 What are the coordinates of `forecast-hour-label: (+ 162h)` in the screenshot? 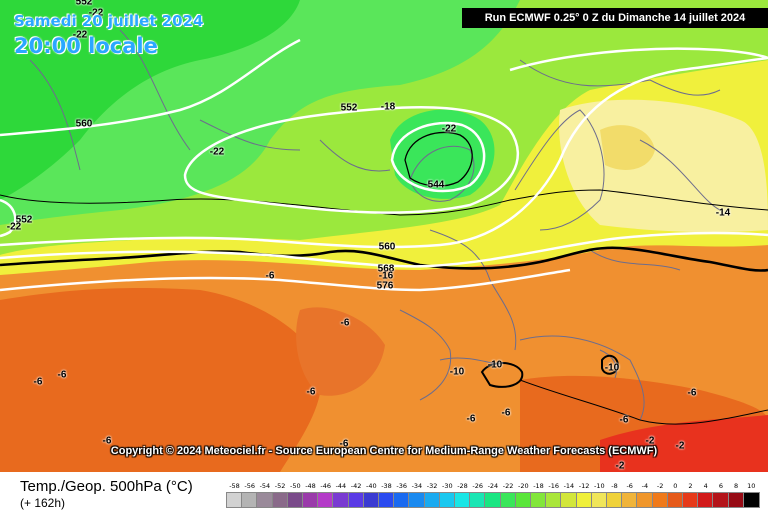 It's located at (43, 503).